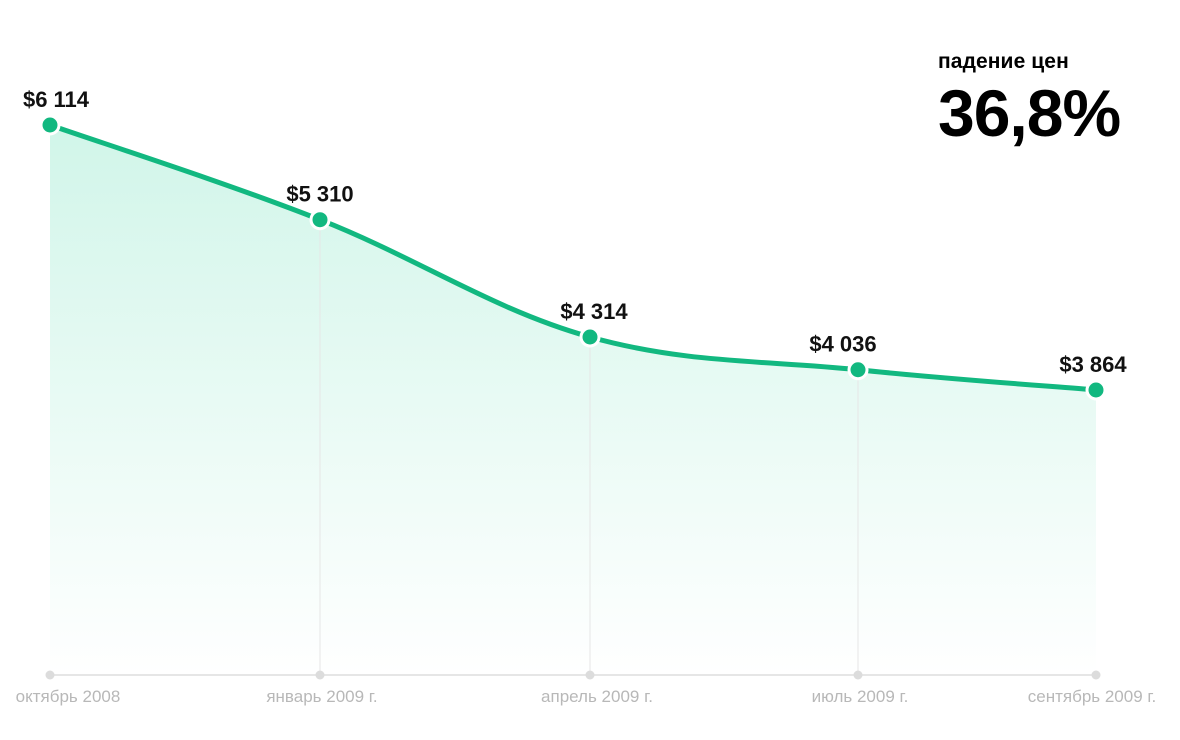 Image resolution: width=1180 pixels, height=740 pixels. What do you see at coordinates (68, 696) in the screenshot?
I see `x-tick-label: октябрь 2008` at bounding box center [68, 696].